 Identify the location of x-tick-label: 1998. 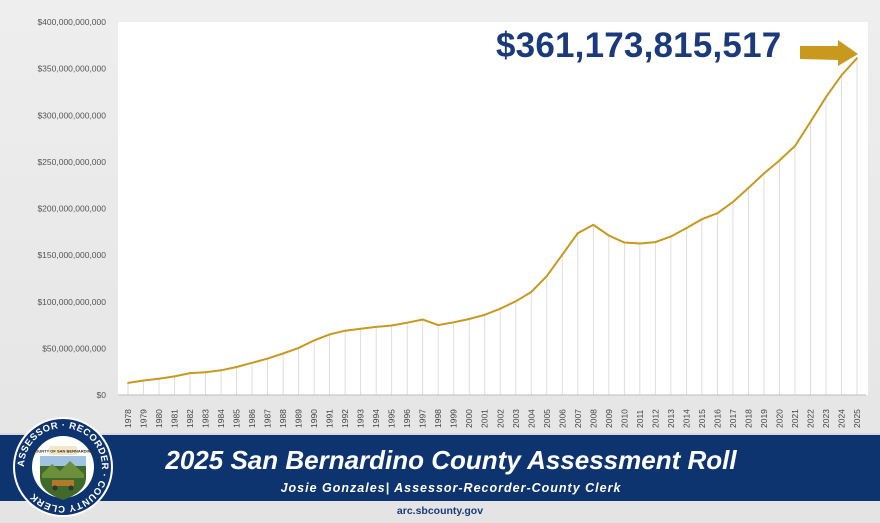
(438, 418).